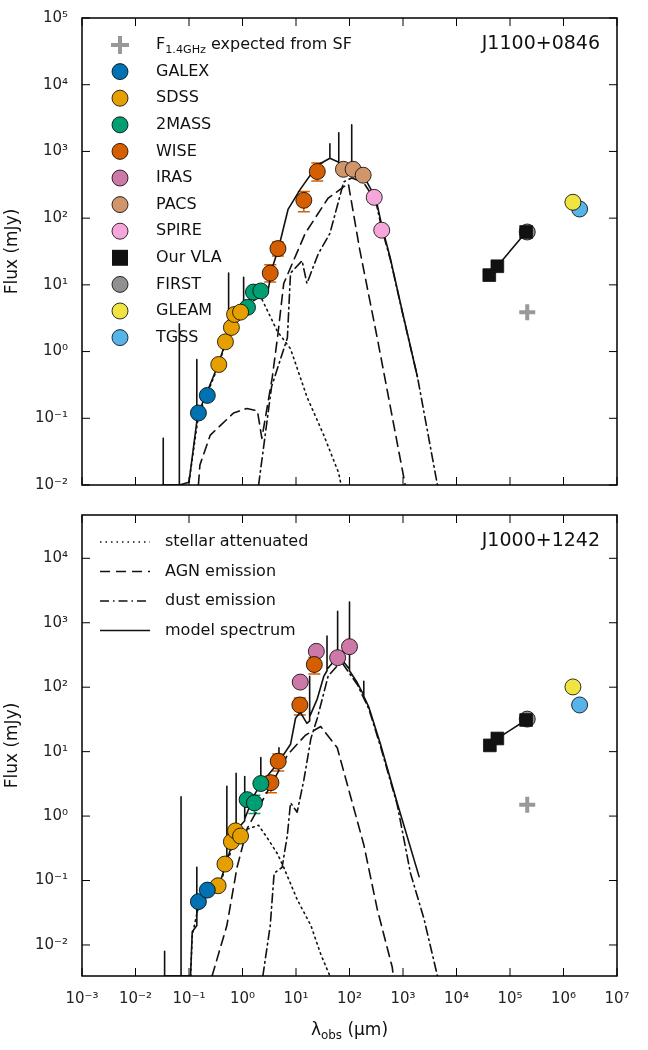 The image size is (648, 1050). What do you see at coordinates (184, 123) in the screenshot?
I see `legend-label: 2MASS` at bounding box center [184, 123].